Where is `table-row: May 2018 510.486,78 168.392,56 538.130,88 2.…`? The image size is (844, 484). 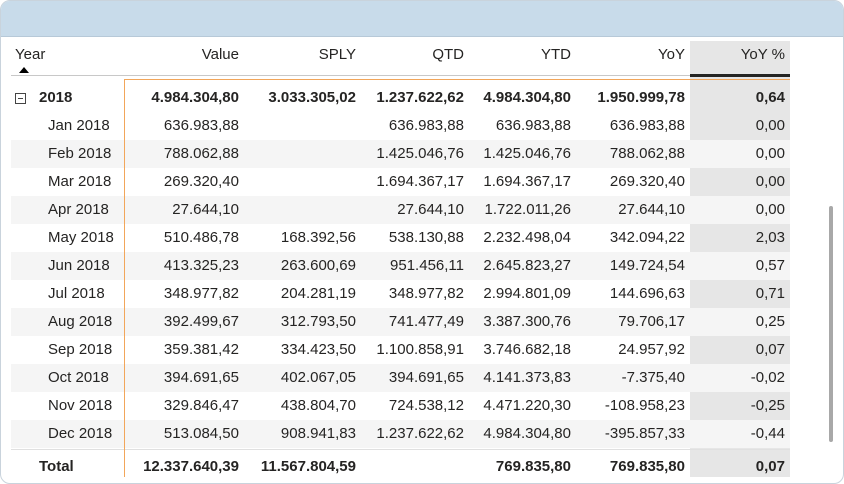 table-row: May 2018 510.486,78 168.392,56 538.130,88 2.… is located at coordinates (400, 238).